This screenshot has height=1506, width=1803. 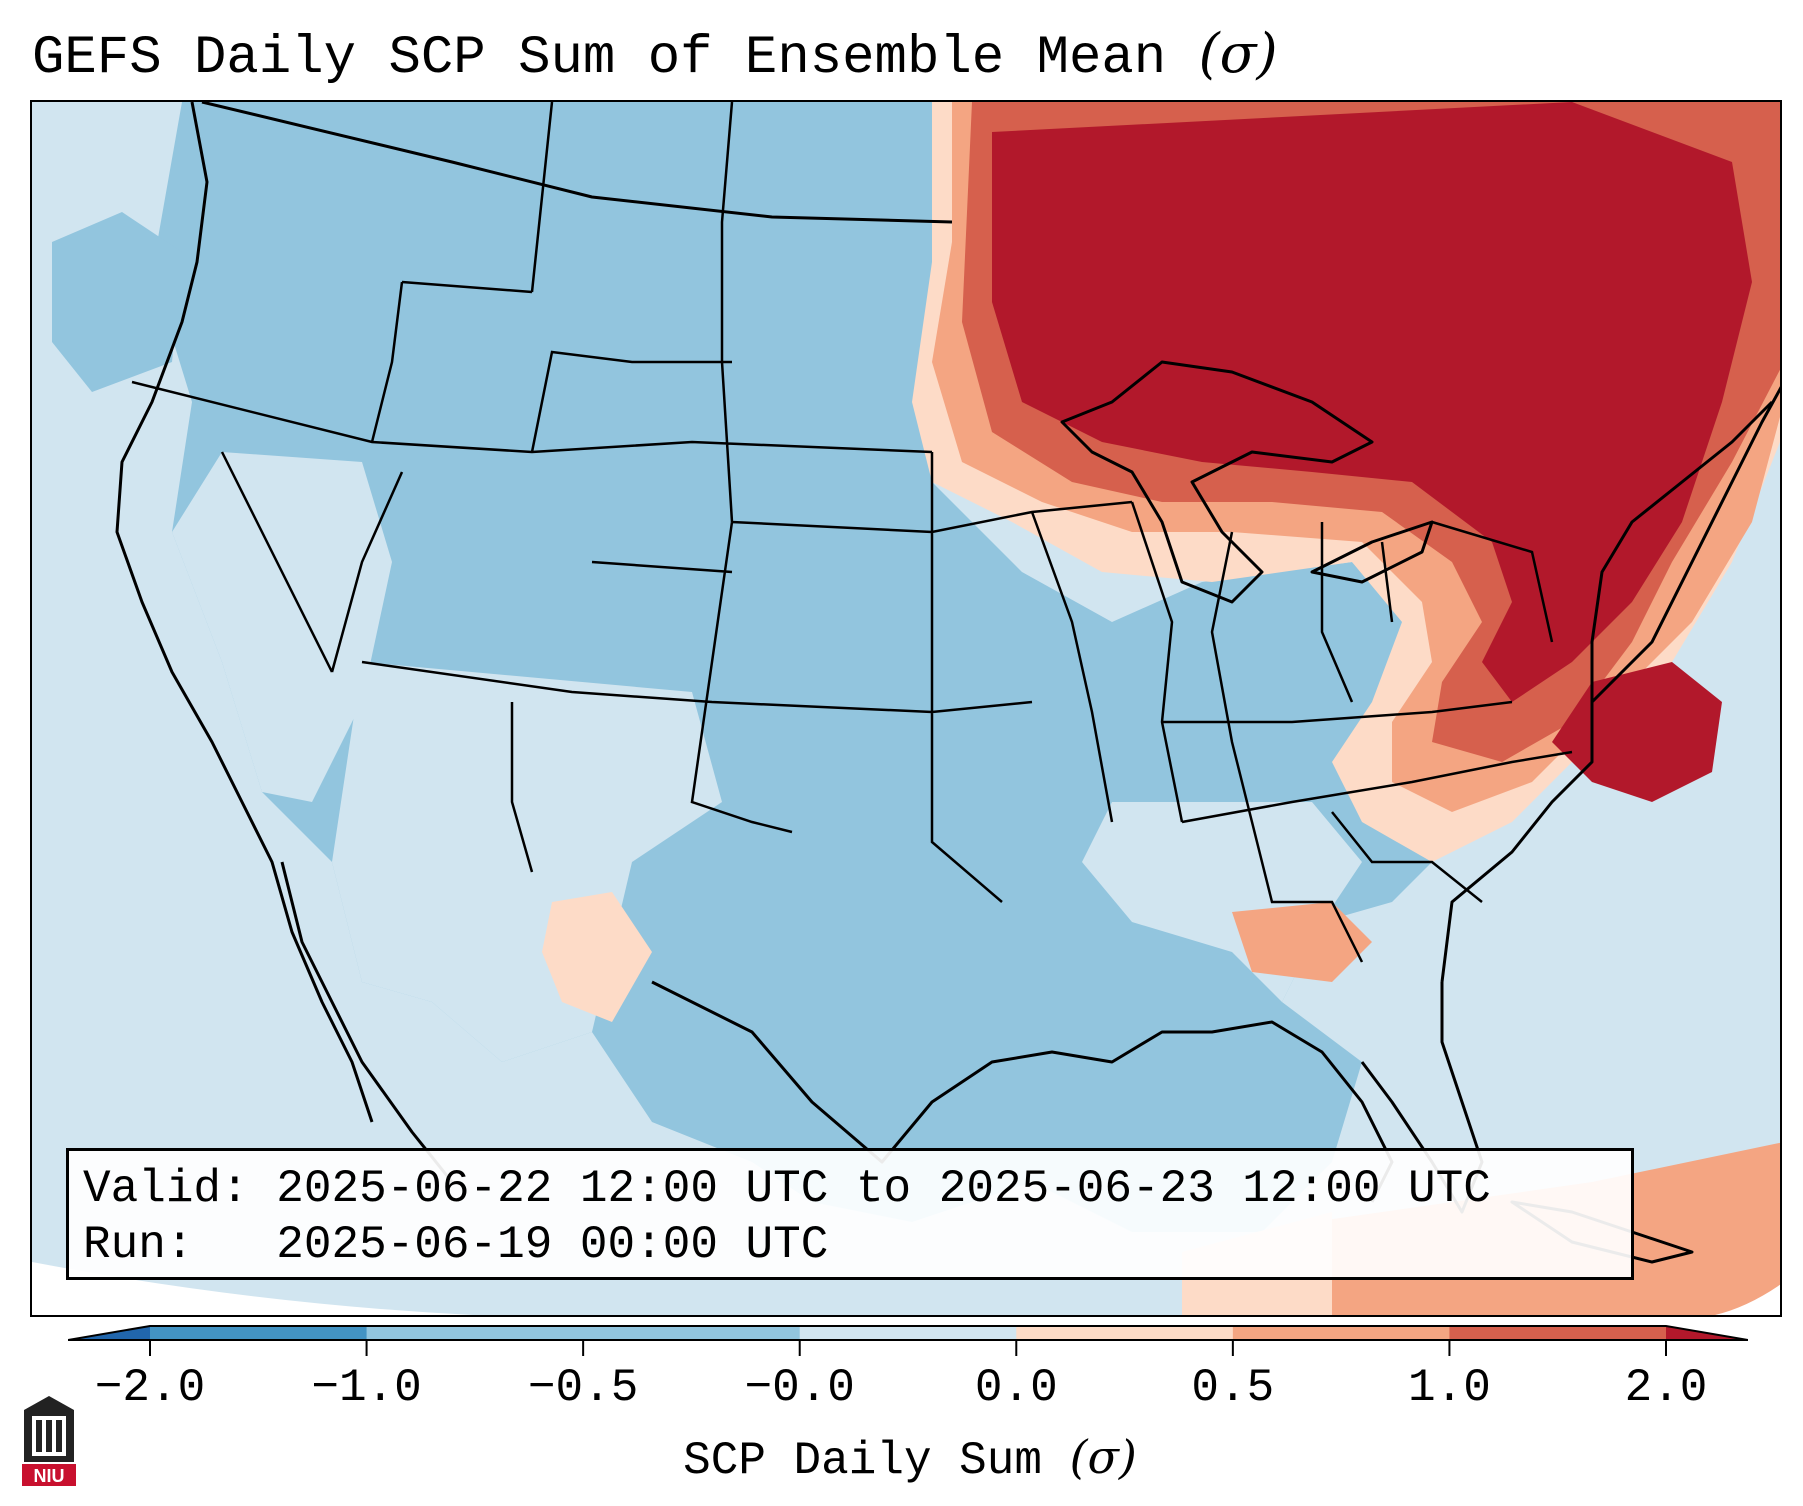 I want to click on field-light-red-gulf, so click(x=1302, y=942).